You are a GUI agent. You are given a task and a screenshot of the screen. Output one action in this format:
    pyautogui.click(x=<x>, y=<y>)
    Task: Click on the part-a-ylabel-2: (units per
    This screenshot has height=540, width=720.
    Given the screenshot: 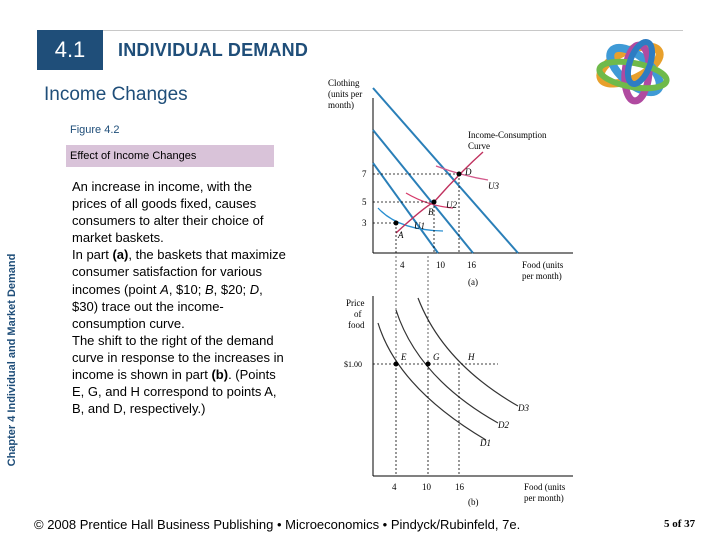 What is the action you would take?
    pyautogui.click(x=345, y=94)
    